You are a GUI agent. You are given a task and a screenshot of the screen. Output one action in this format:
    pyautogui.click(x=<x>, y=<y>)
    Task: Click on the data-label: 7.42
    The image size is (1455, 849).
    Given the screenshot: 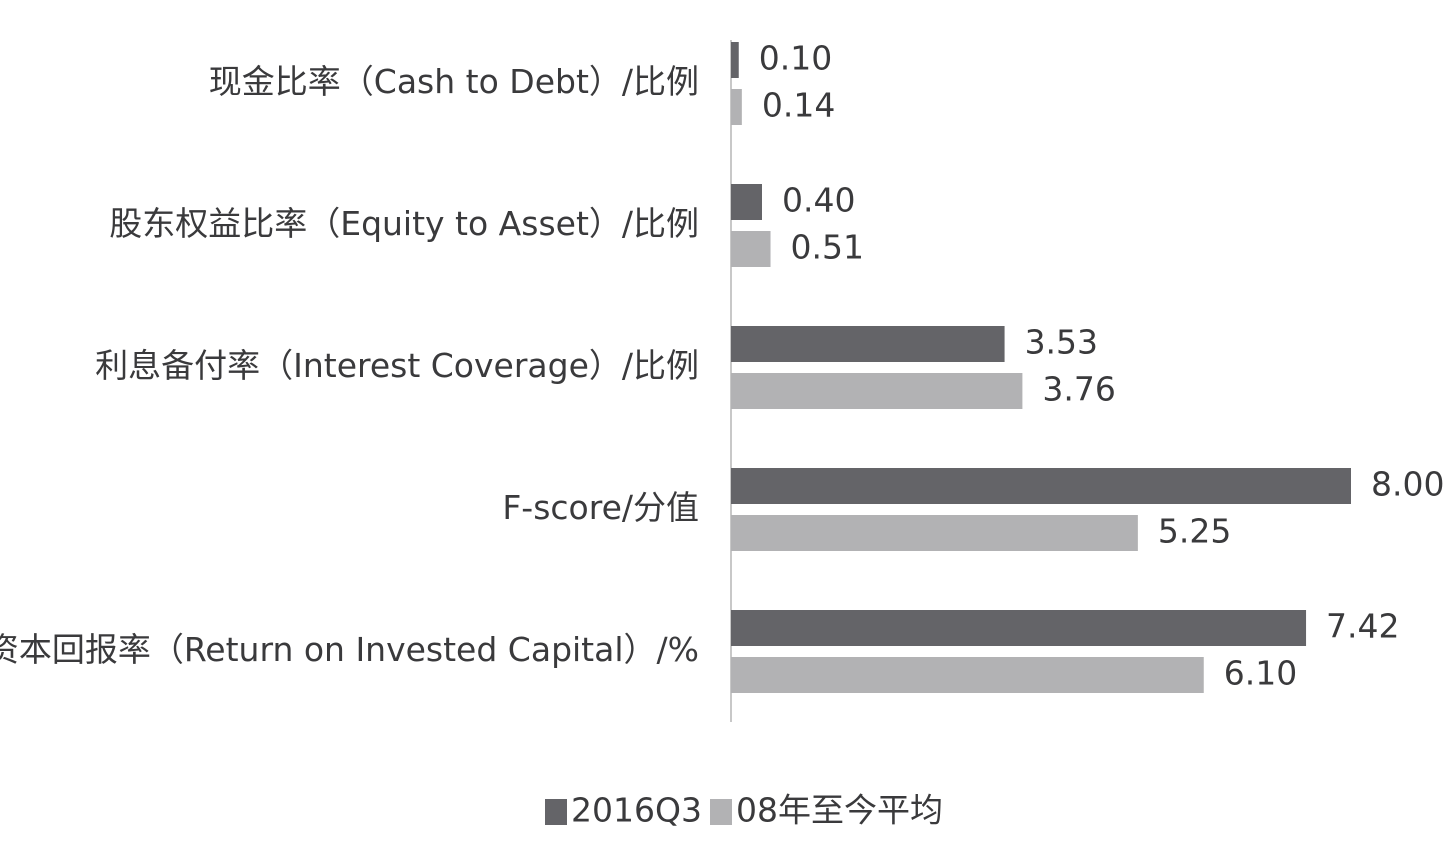 What is the action you would take?
    pyautogui.click(x=1362, y=626)
    